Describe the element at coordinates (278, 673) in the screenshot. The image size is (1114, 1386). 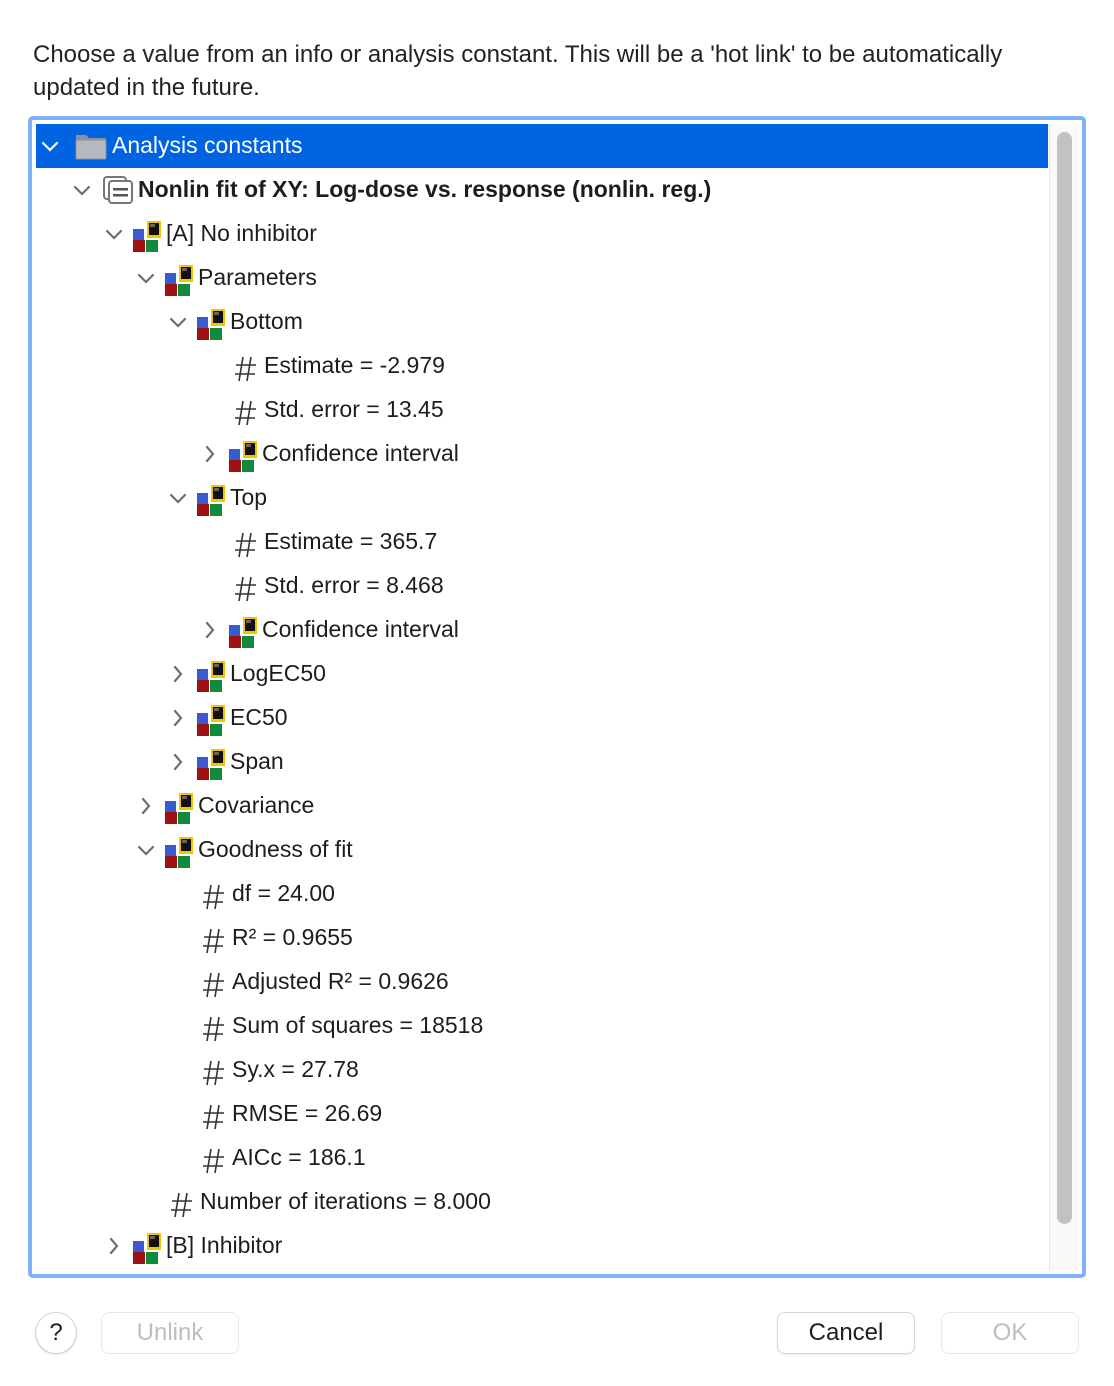
I see `tree-item-label: LogEC50` at that location.